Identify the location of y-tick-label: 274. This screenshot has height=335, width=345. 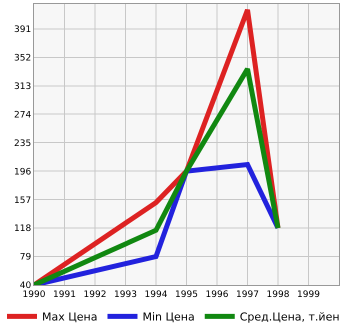
(23, 115).